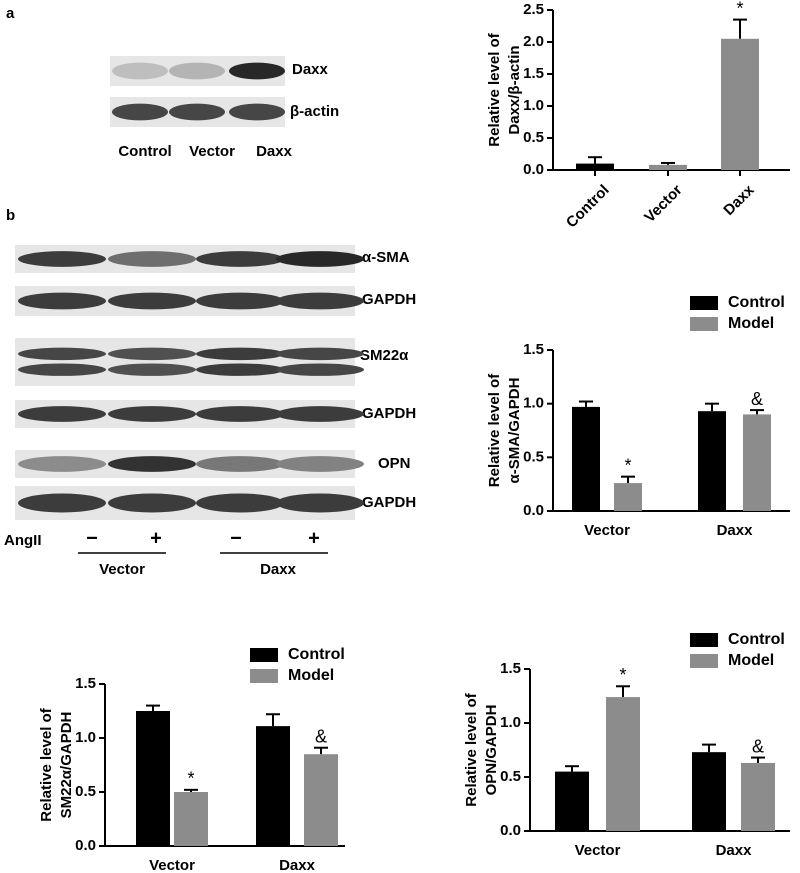  Describe the element at coordinates (10, 13) in the screenshot. I see `panel-label: a` at that location.